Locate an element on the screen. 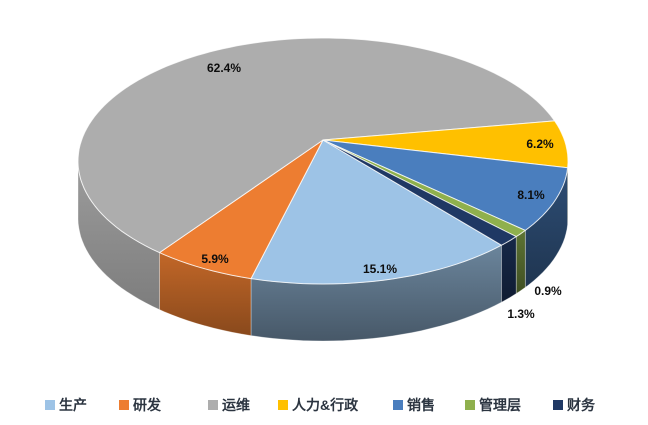  legend-item-1: 研发 is located at coordinates (140, 405).